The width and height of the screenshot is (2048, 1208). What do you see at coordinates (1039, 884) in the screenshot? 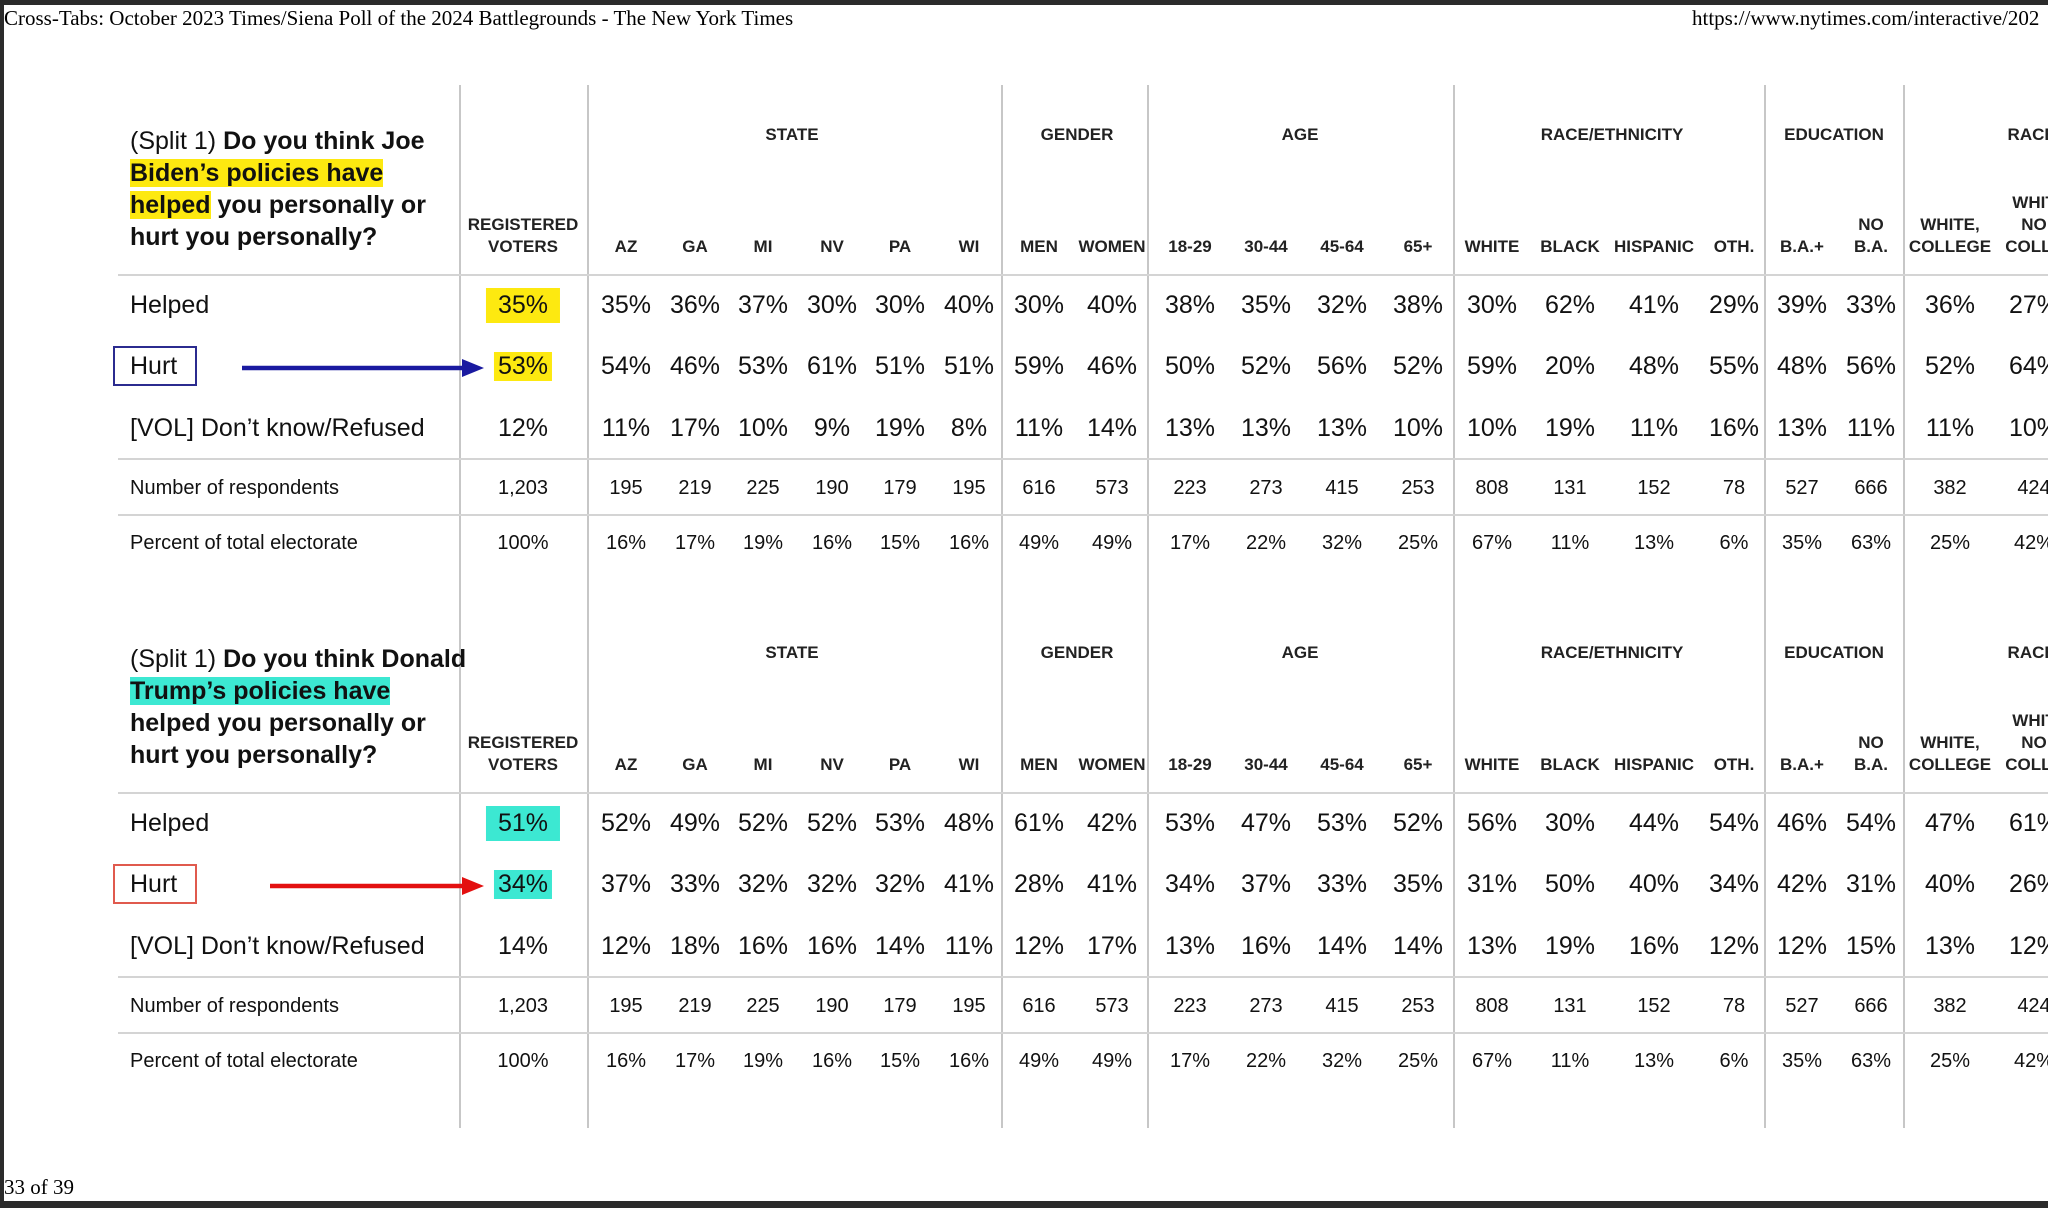
I see `table-cell: 28%` at bounding box center [1039, 884].